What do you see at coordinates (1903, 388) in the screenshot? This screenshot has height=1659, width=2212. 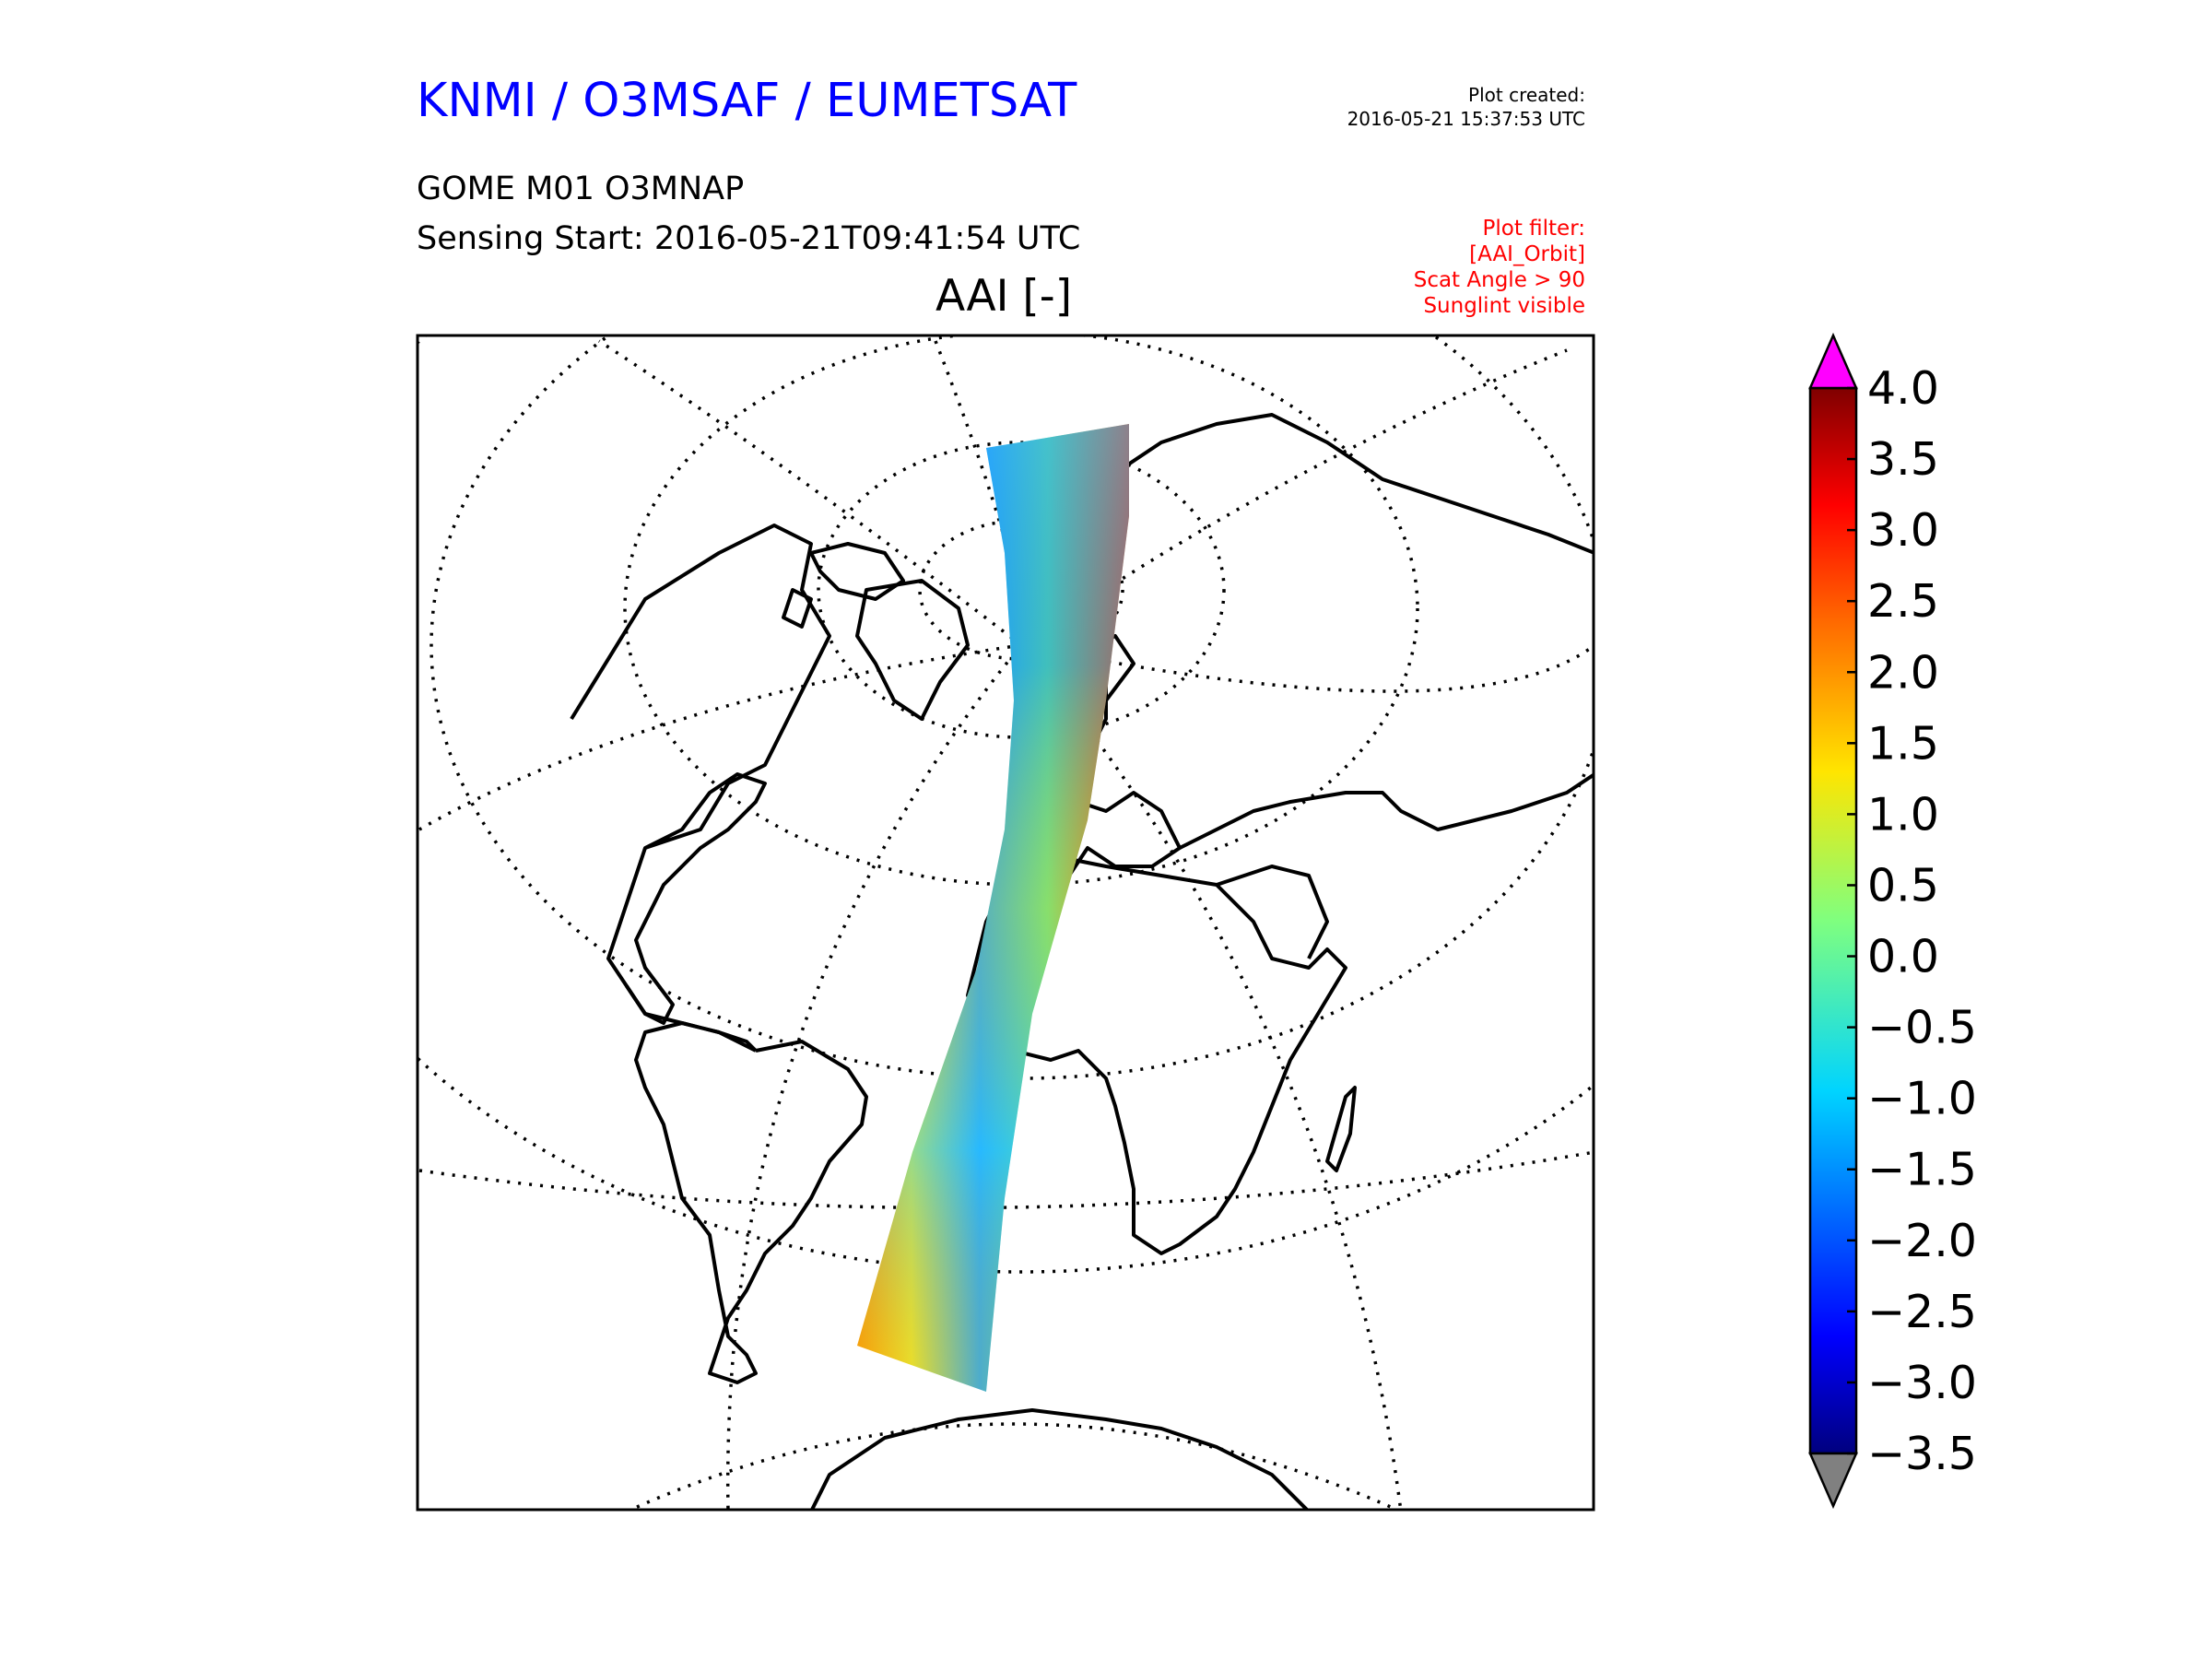 I see `colorbar-tick-label: 4.0` at bounding box center [1903, 388].